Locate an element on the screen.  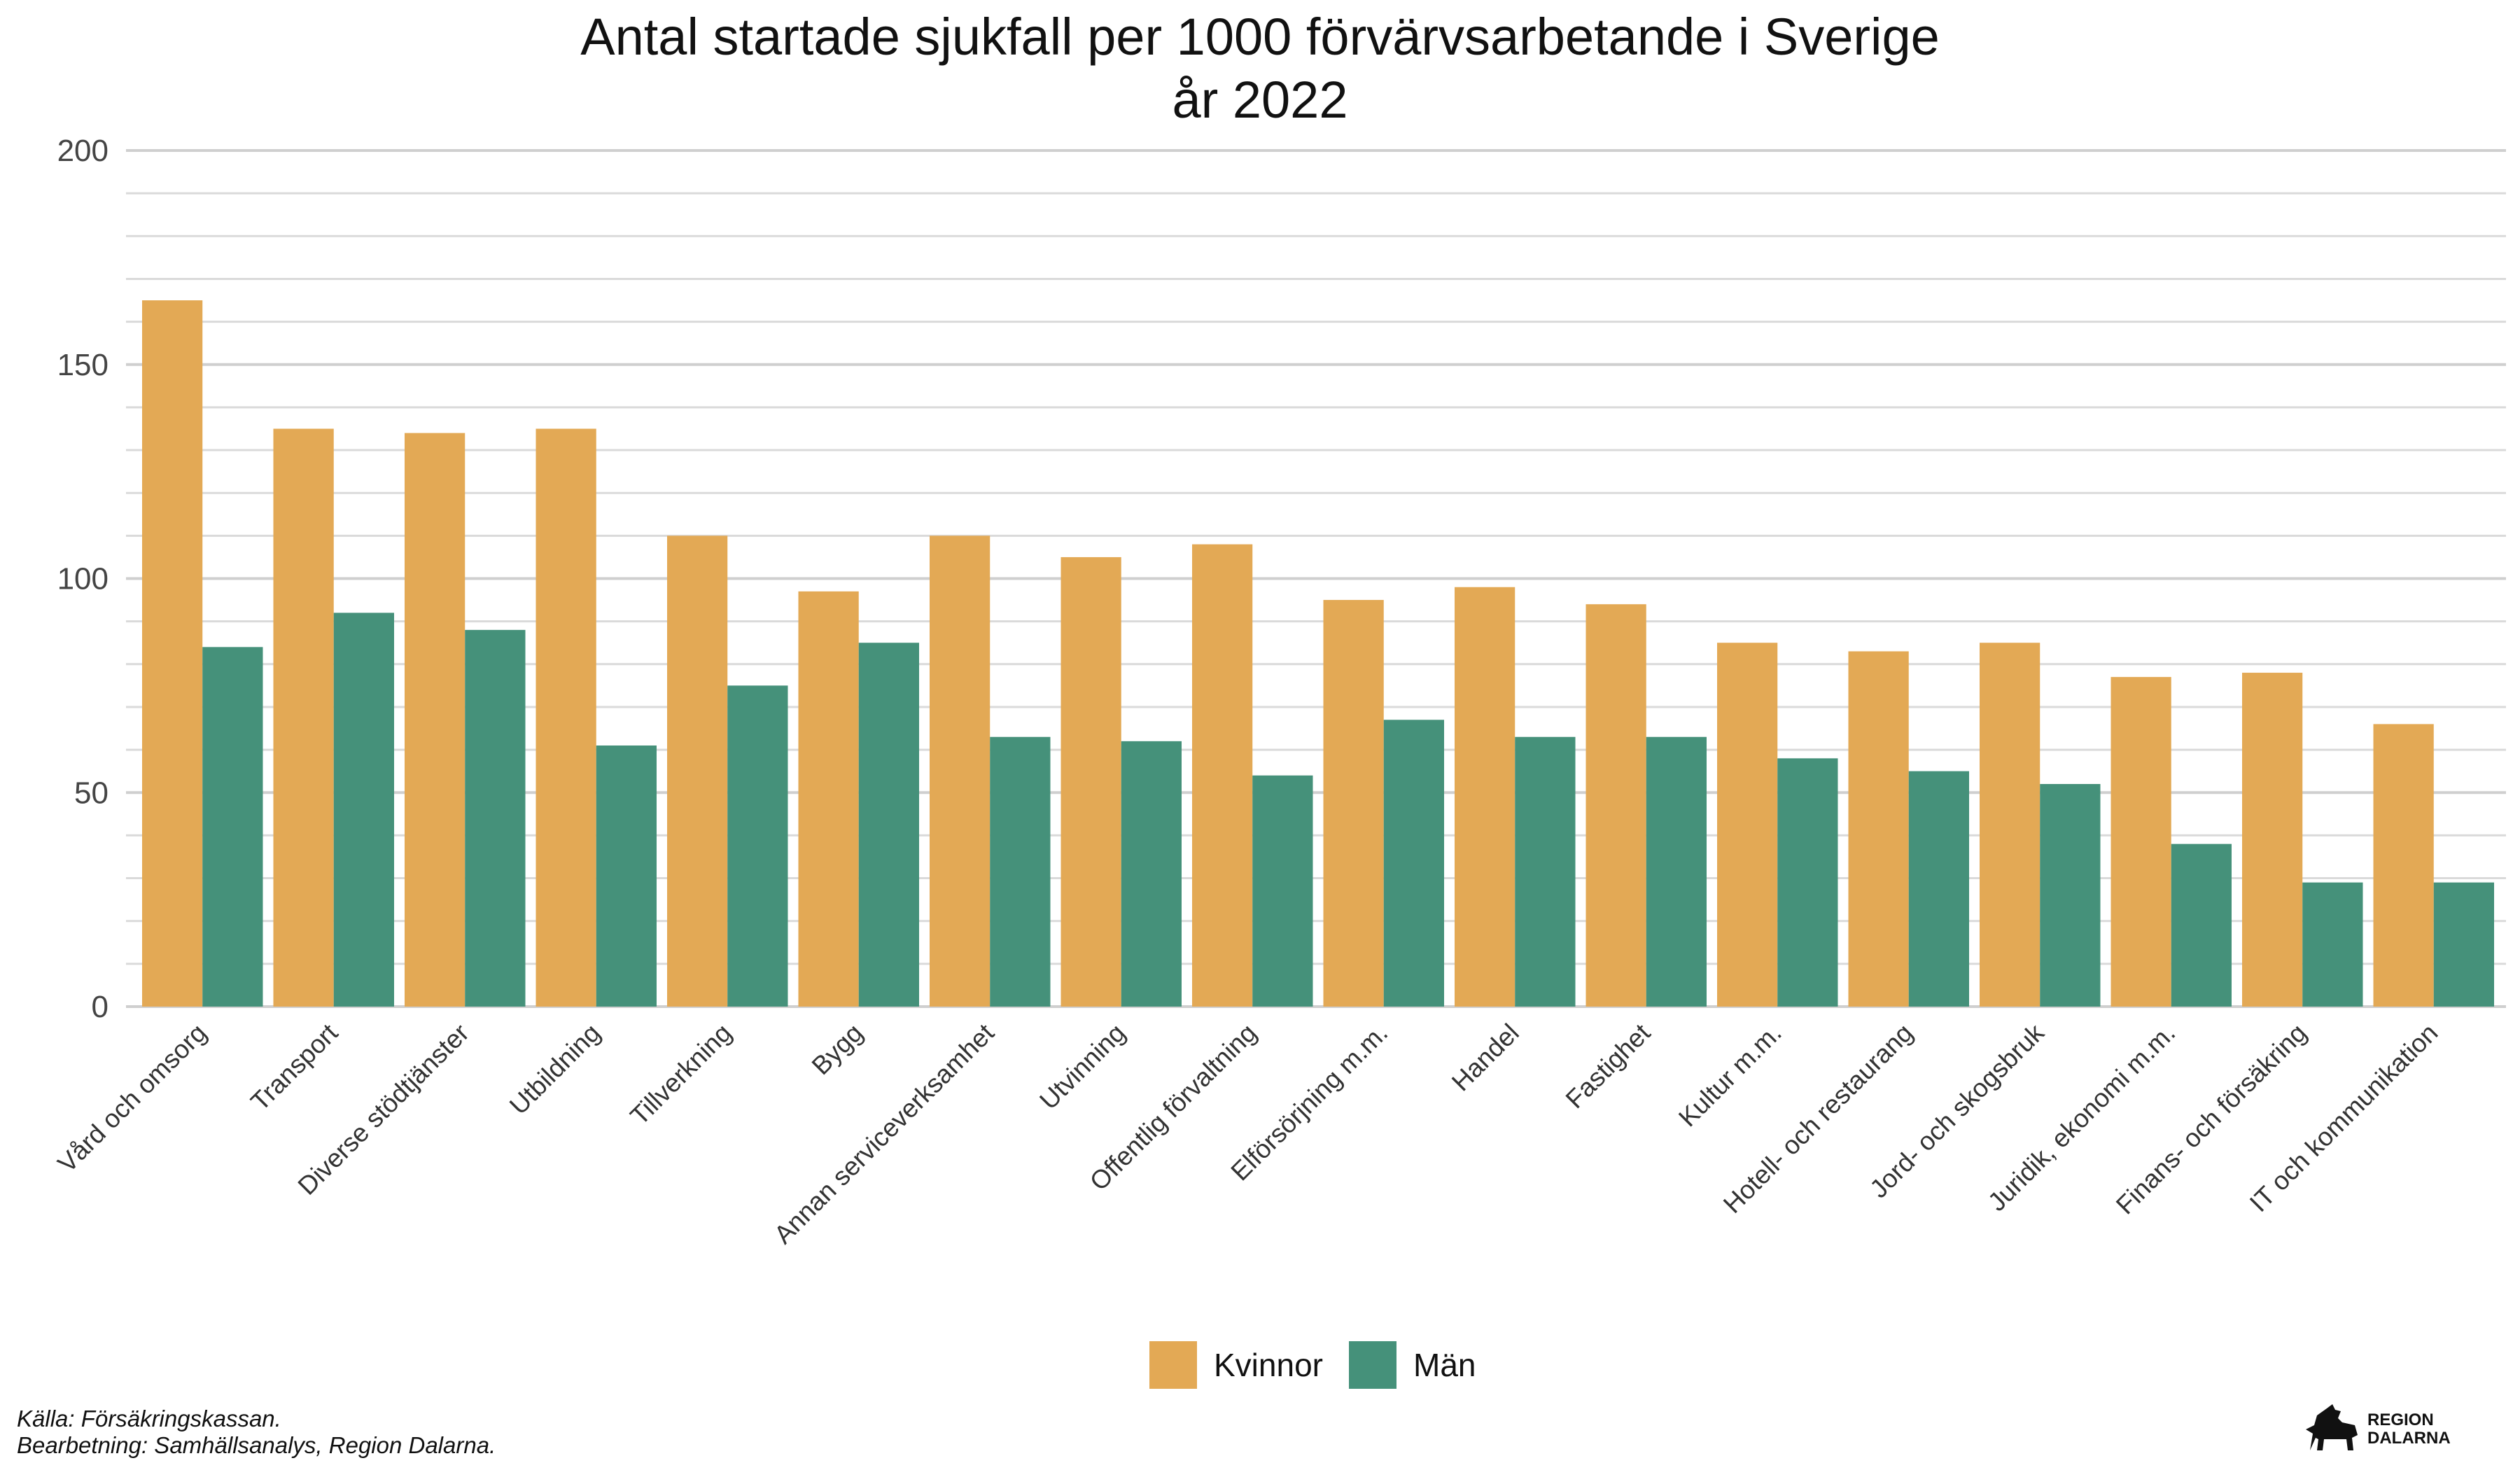
y-tick-label: 150 is located at coordinates (82, 365).